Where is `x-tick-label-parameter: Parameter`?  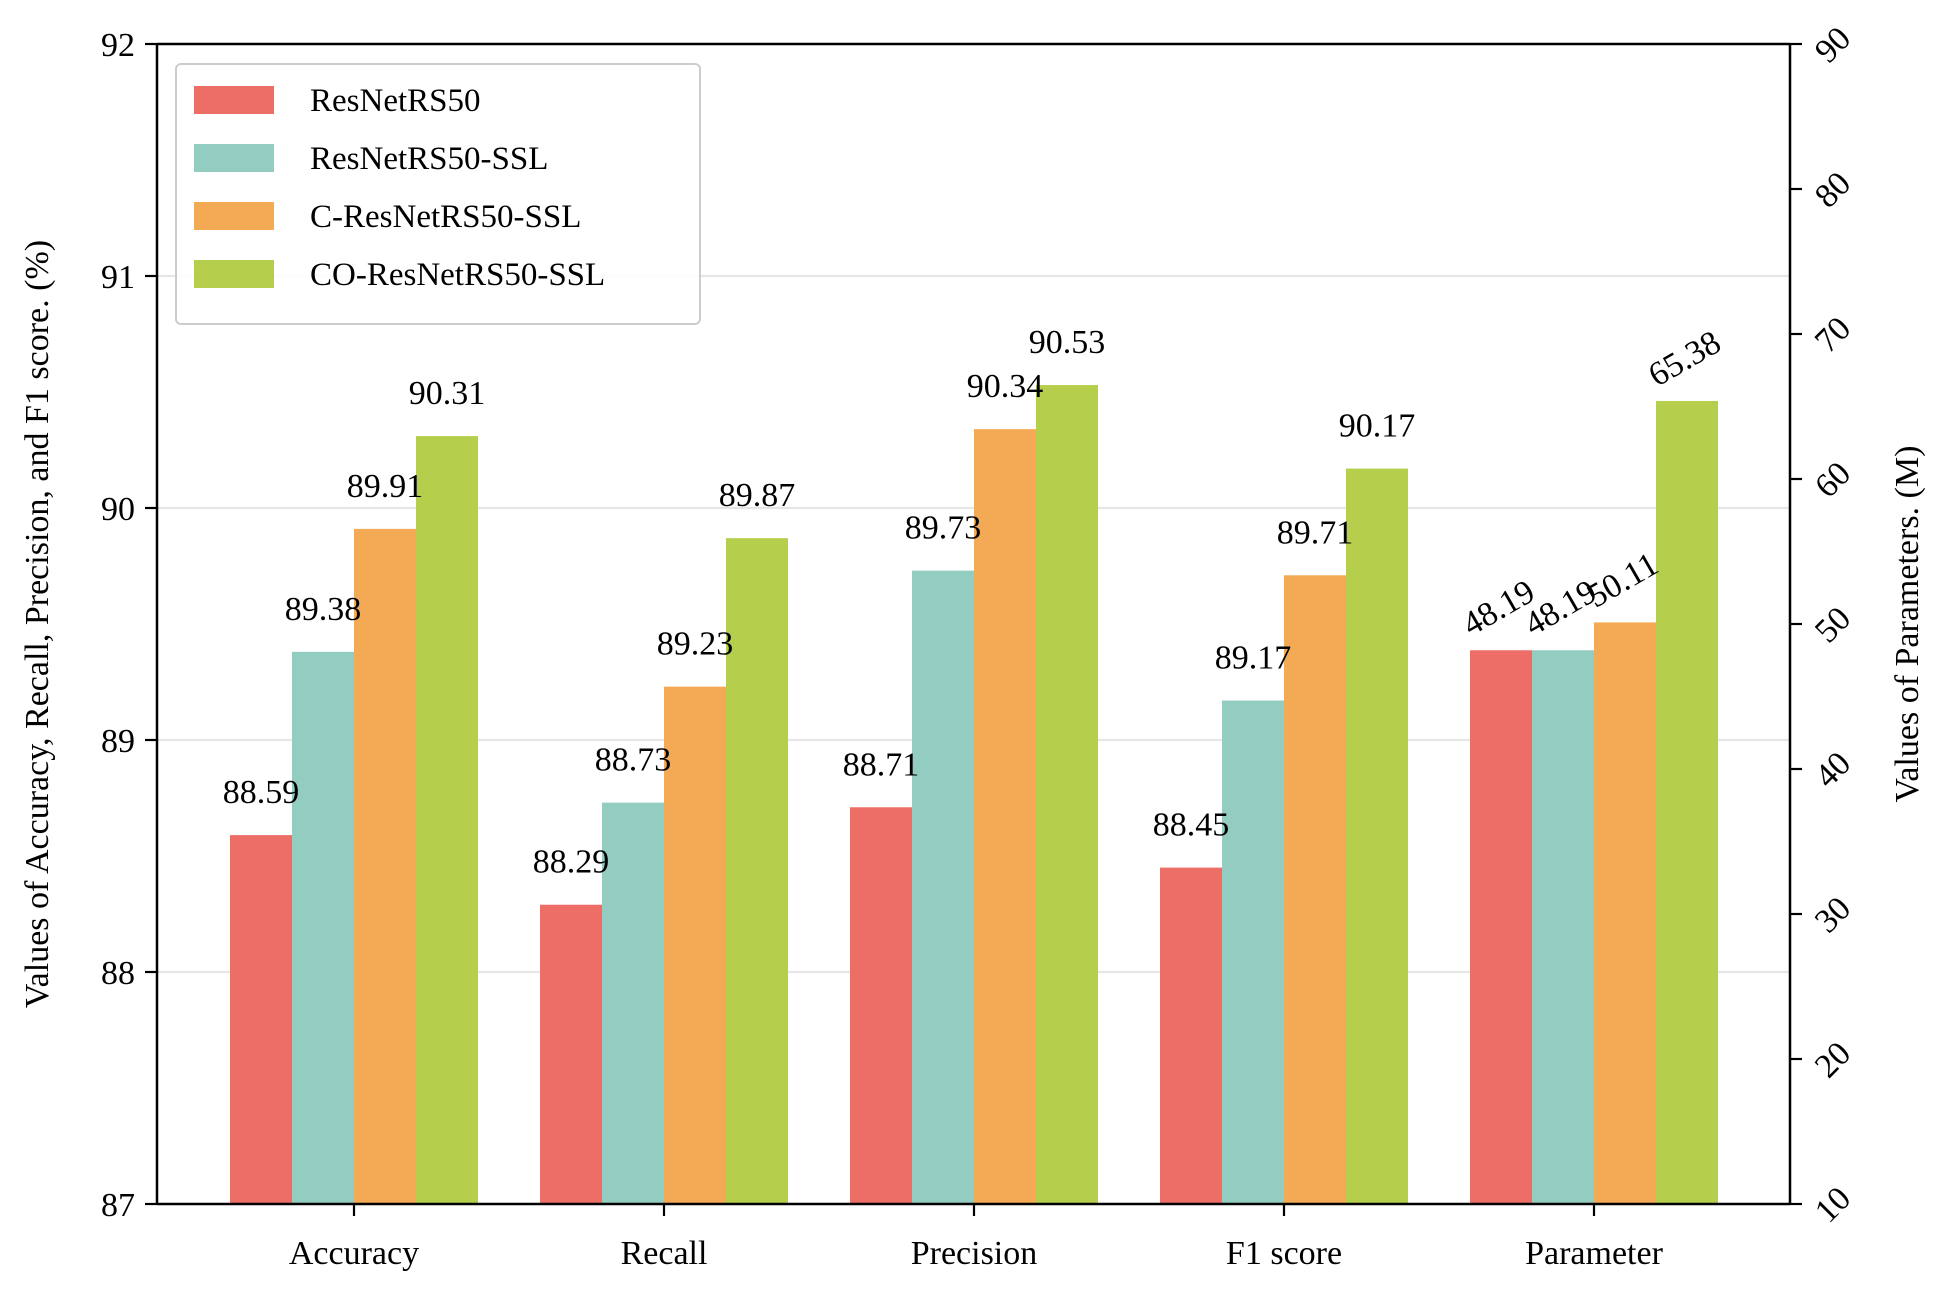 x-tick-label-parameter: Parameter is located at coordinates (1594, 1253).